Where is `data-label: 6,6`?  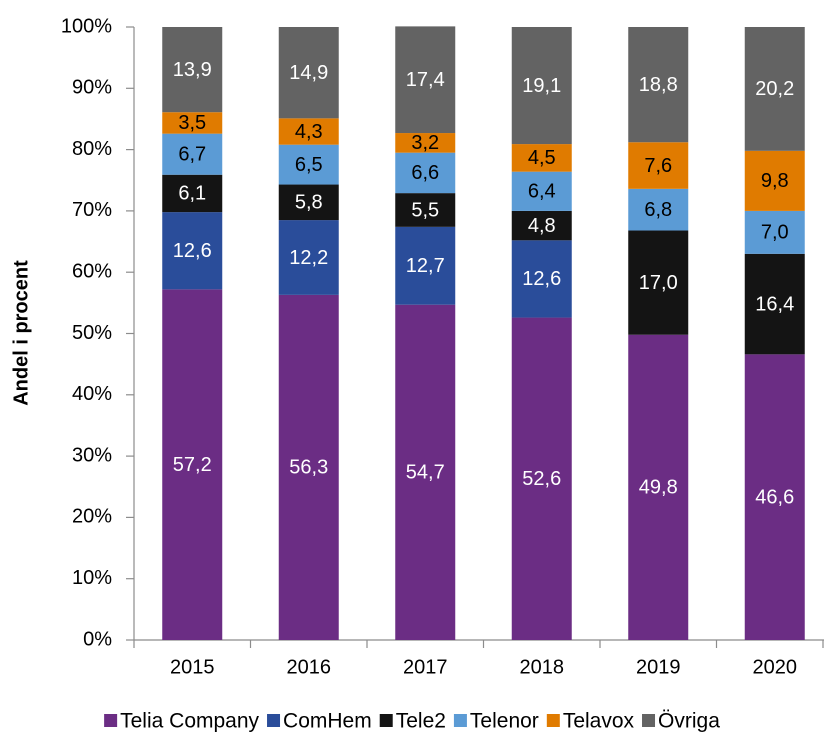
data-label: 6,6 is located at coordinates (425, 173).